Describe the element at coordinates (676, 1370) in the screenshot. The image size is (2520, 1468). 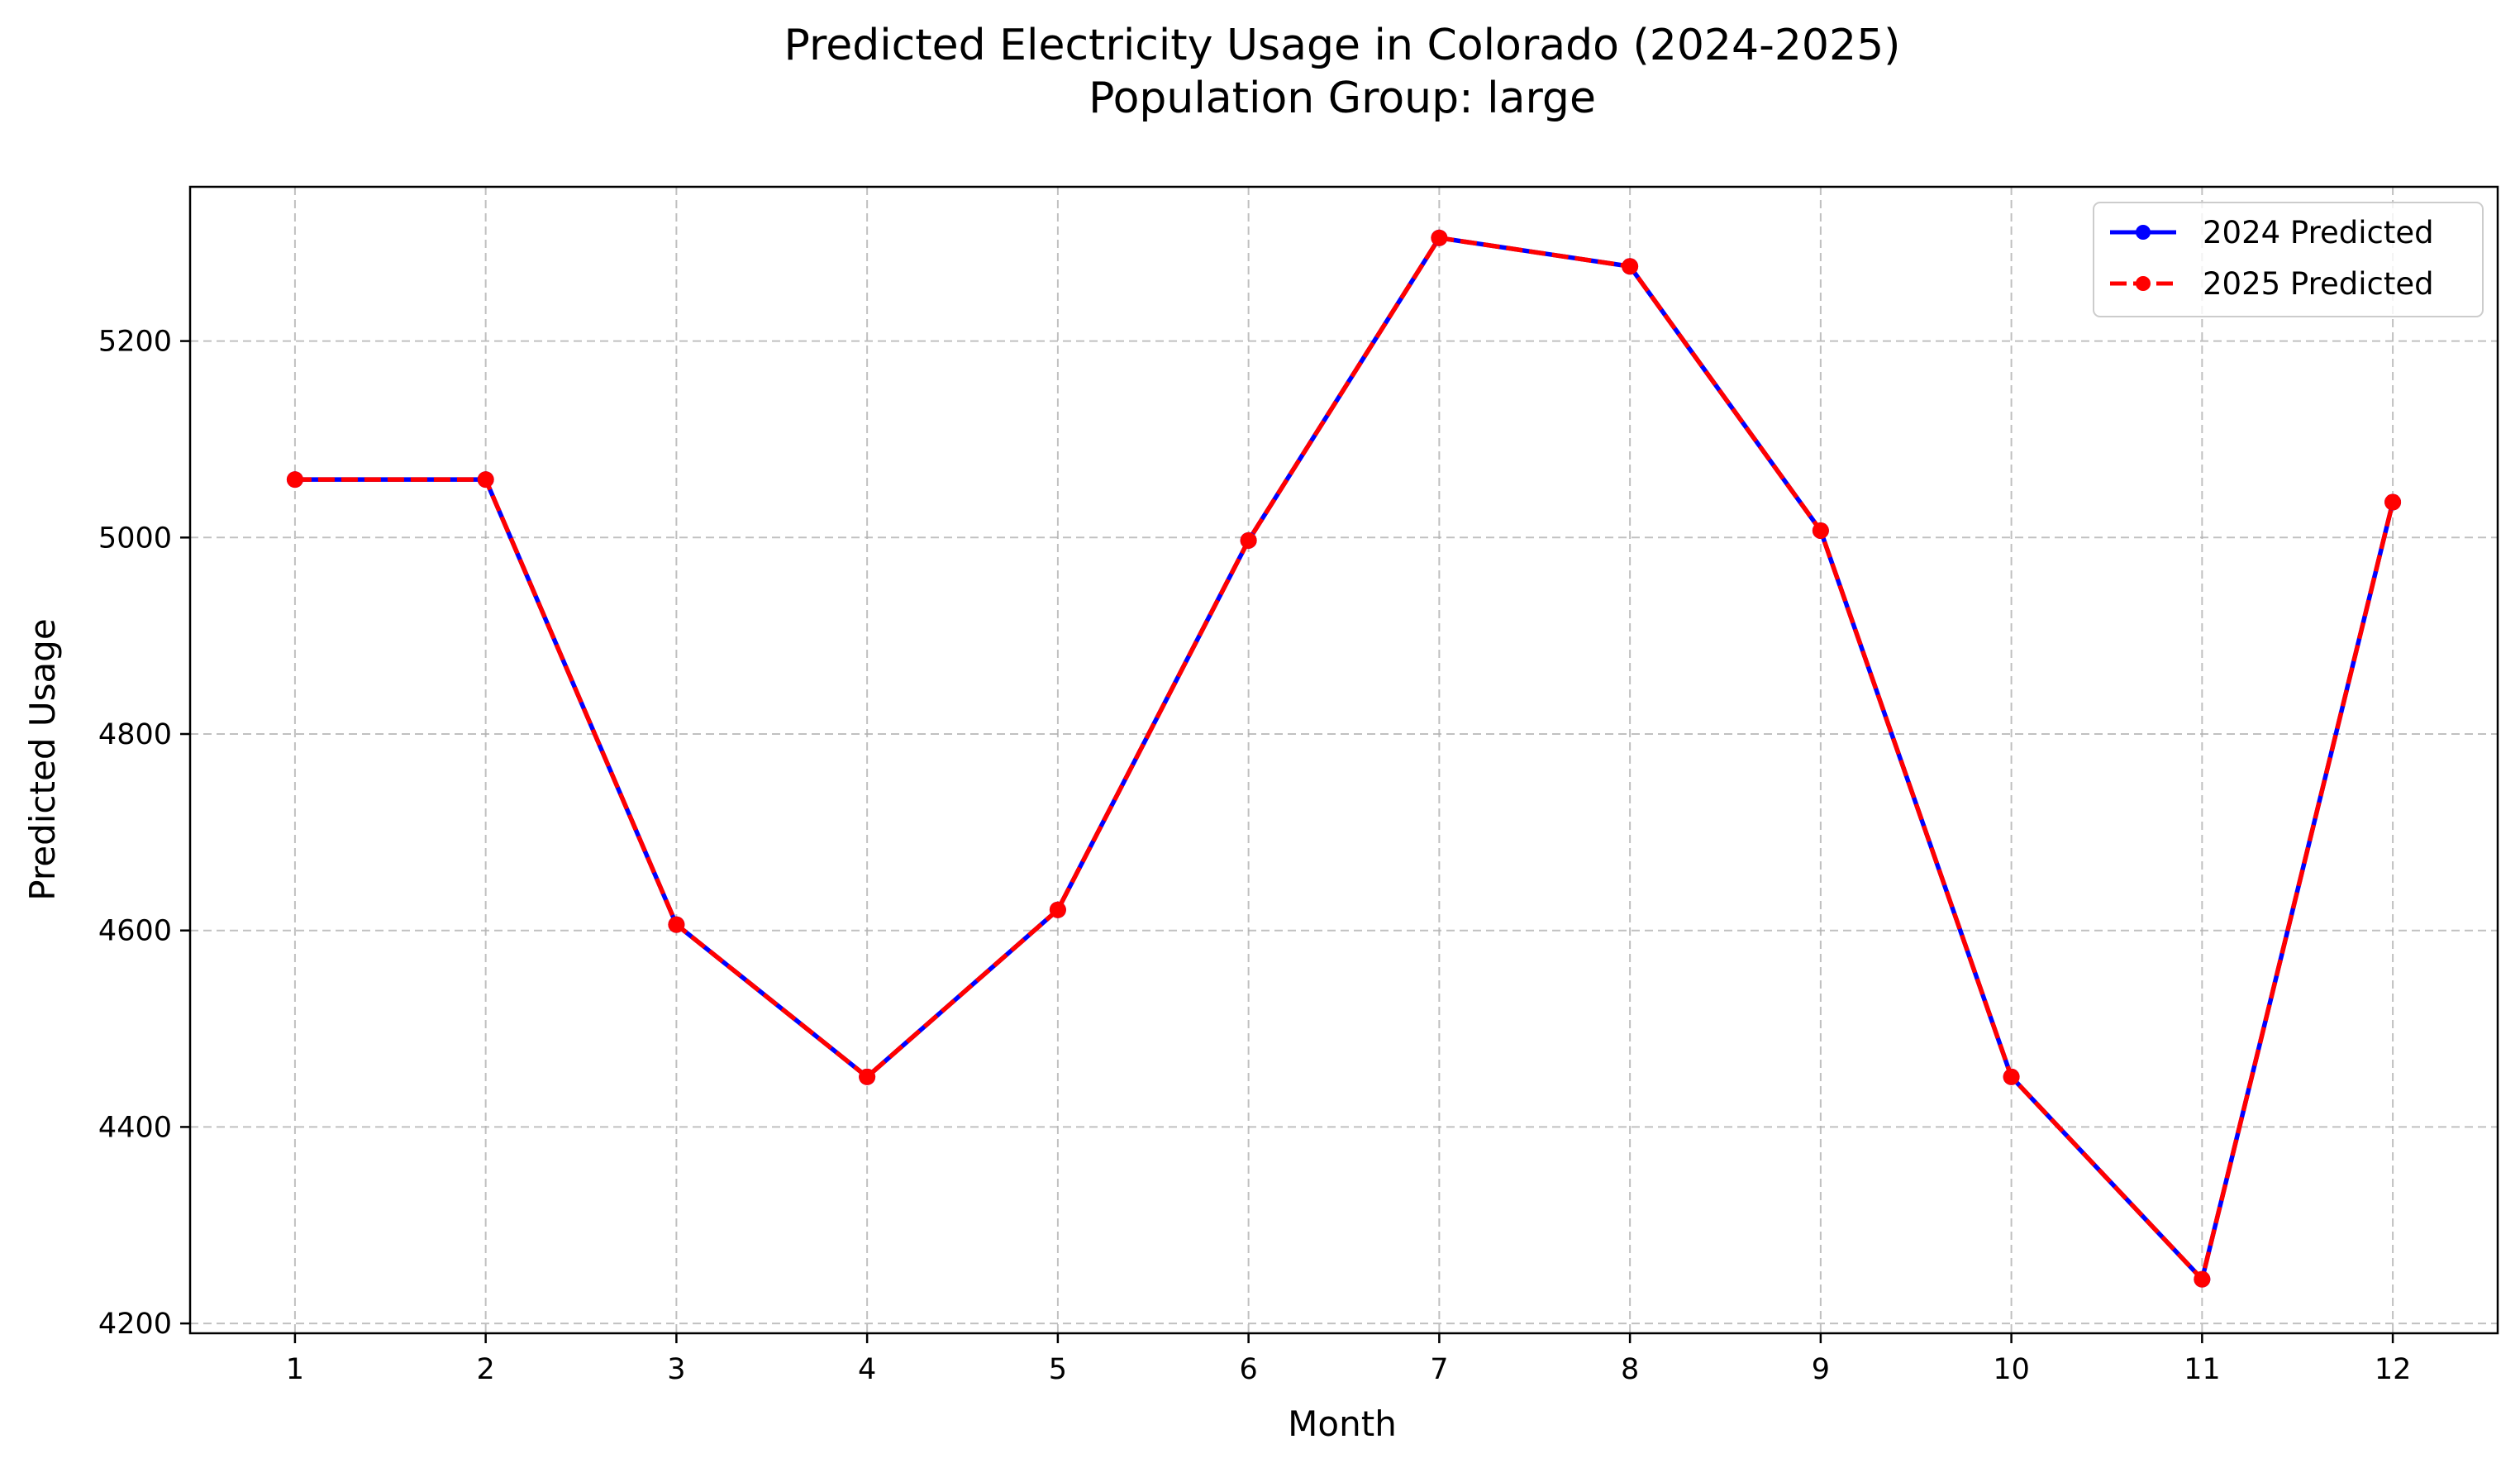
I see `x-tick-label: 3` at that location.